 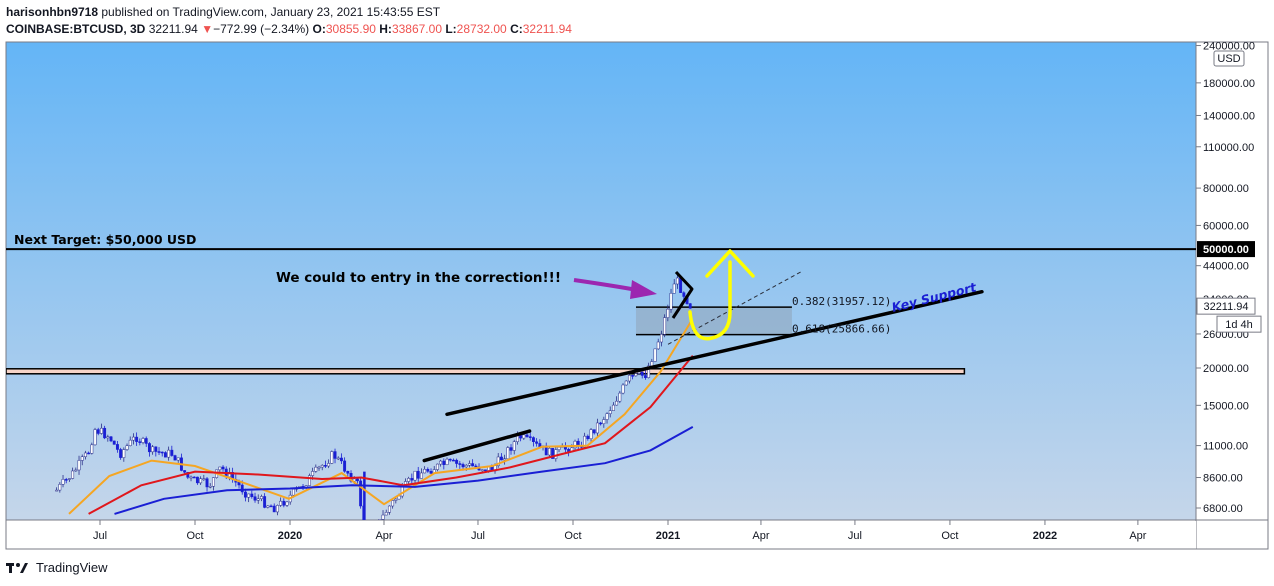 What do you see at coordinates (76, 29) in the screenshot?
I see `symbol-label: COINBASE:BTCUSD, 3D` at bounding box center [76, 29].